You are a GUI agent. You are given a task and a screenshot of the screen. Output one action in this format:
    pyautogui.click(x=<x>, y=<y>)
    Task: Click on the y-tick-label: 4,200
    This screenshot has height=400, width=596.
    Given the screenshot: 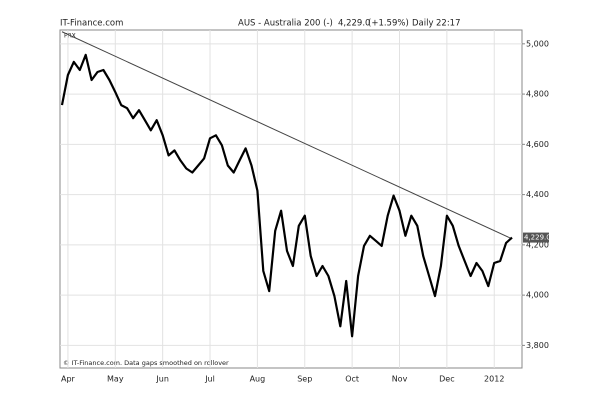 What is the action you would take?
    pyautogui.click(x=537, y=244)
    